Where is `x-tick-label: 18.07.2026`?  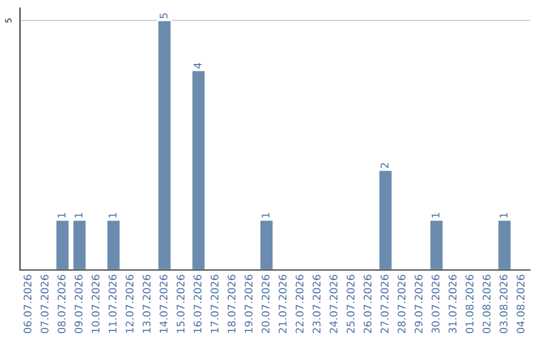 x-tick-label: 18.07.2026 is located at coordinates (232, 303).